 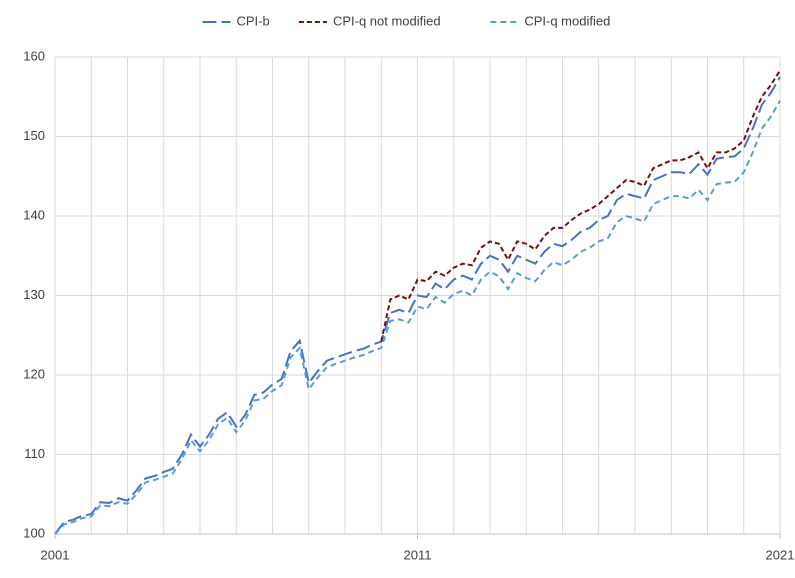 What do you see at coordinates (34, 294) in the screenshot?
I see `y-tick-label: 130` at bounding box center [34, 294].